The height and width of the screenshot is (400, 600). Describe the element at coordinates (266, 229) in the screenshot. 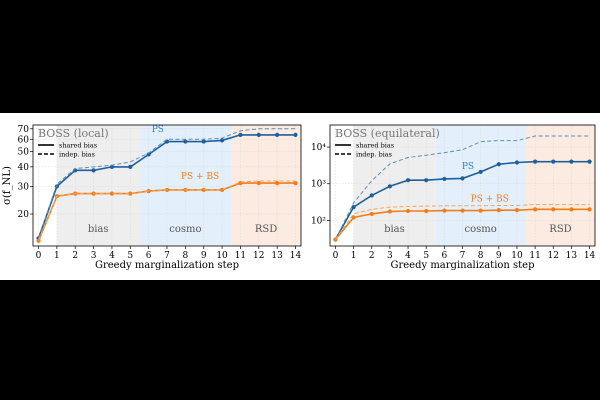

I see `region-label: RSD` at that location.